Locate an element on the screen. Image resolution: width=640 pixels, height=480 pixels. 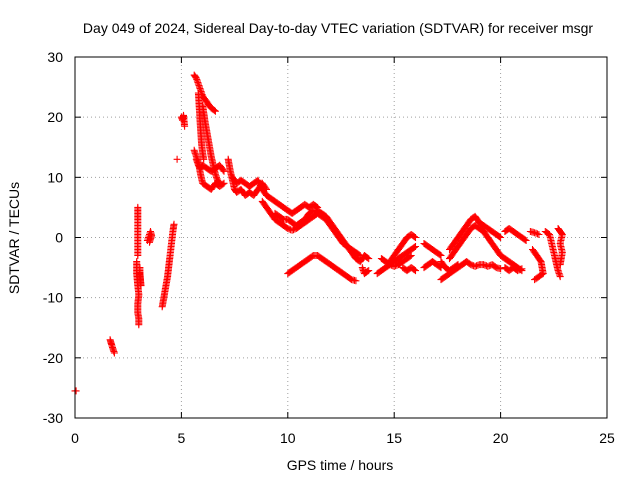
x-tick-label: 15 is located at coordinates (394, 438).